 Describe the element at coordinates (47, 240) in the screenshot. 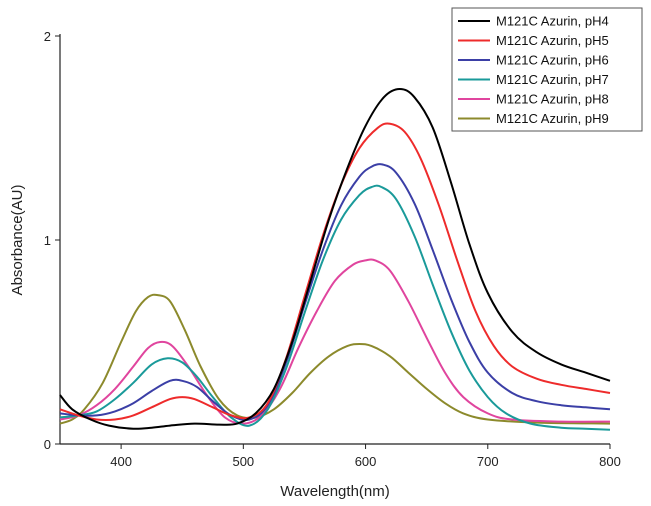

I see `y-tick-label: 1` at that location.